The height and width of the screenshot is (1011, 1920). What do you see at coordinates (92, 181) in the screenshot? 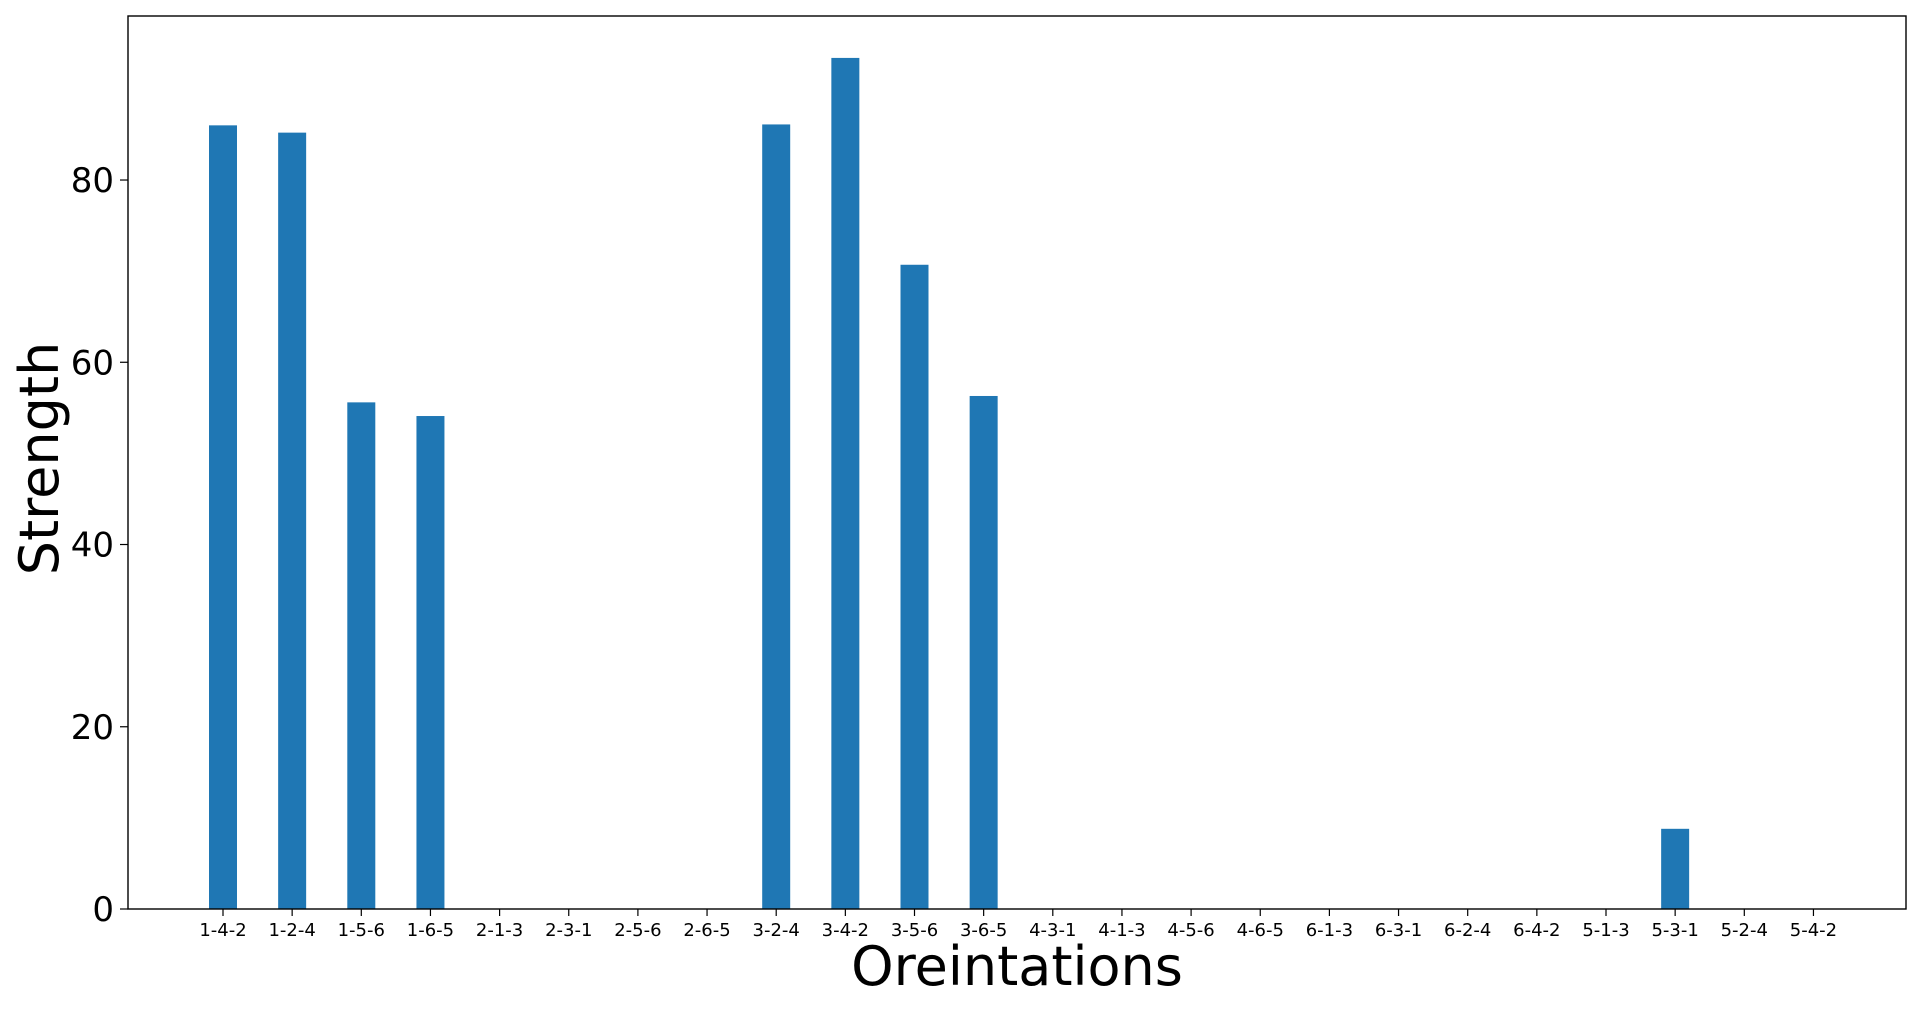
I see `y-tick-label: 80` at bounding box center [92, 181].